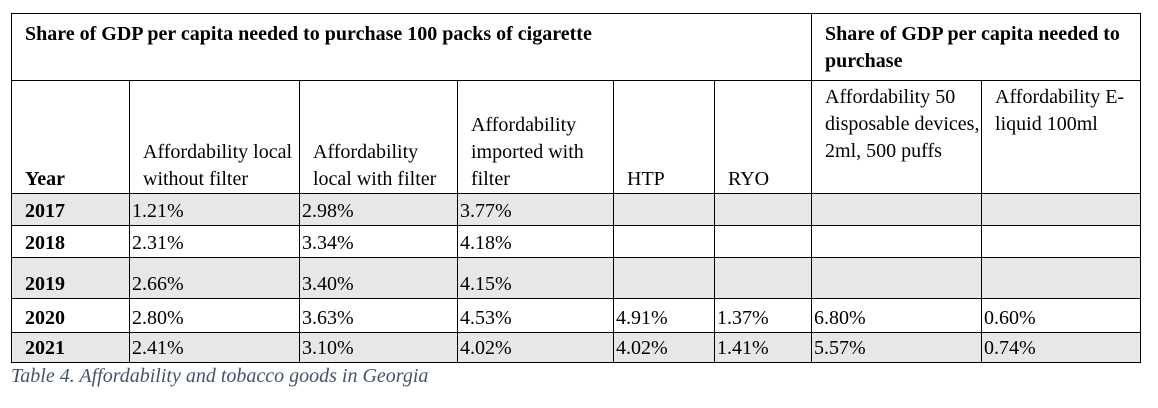 The height and width of the screenshot is (408, 1158). Describe the element at coordinates (535, 315) in the screenshot. I see `value-cell: 4.53%` at that location.